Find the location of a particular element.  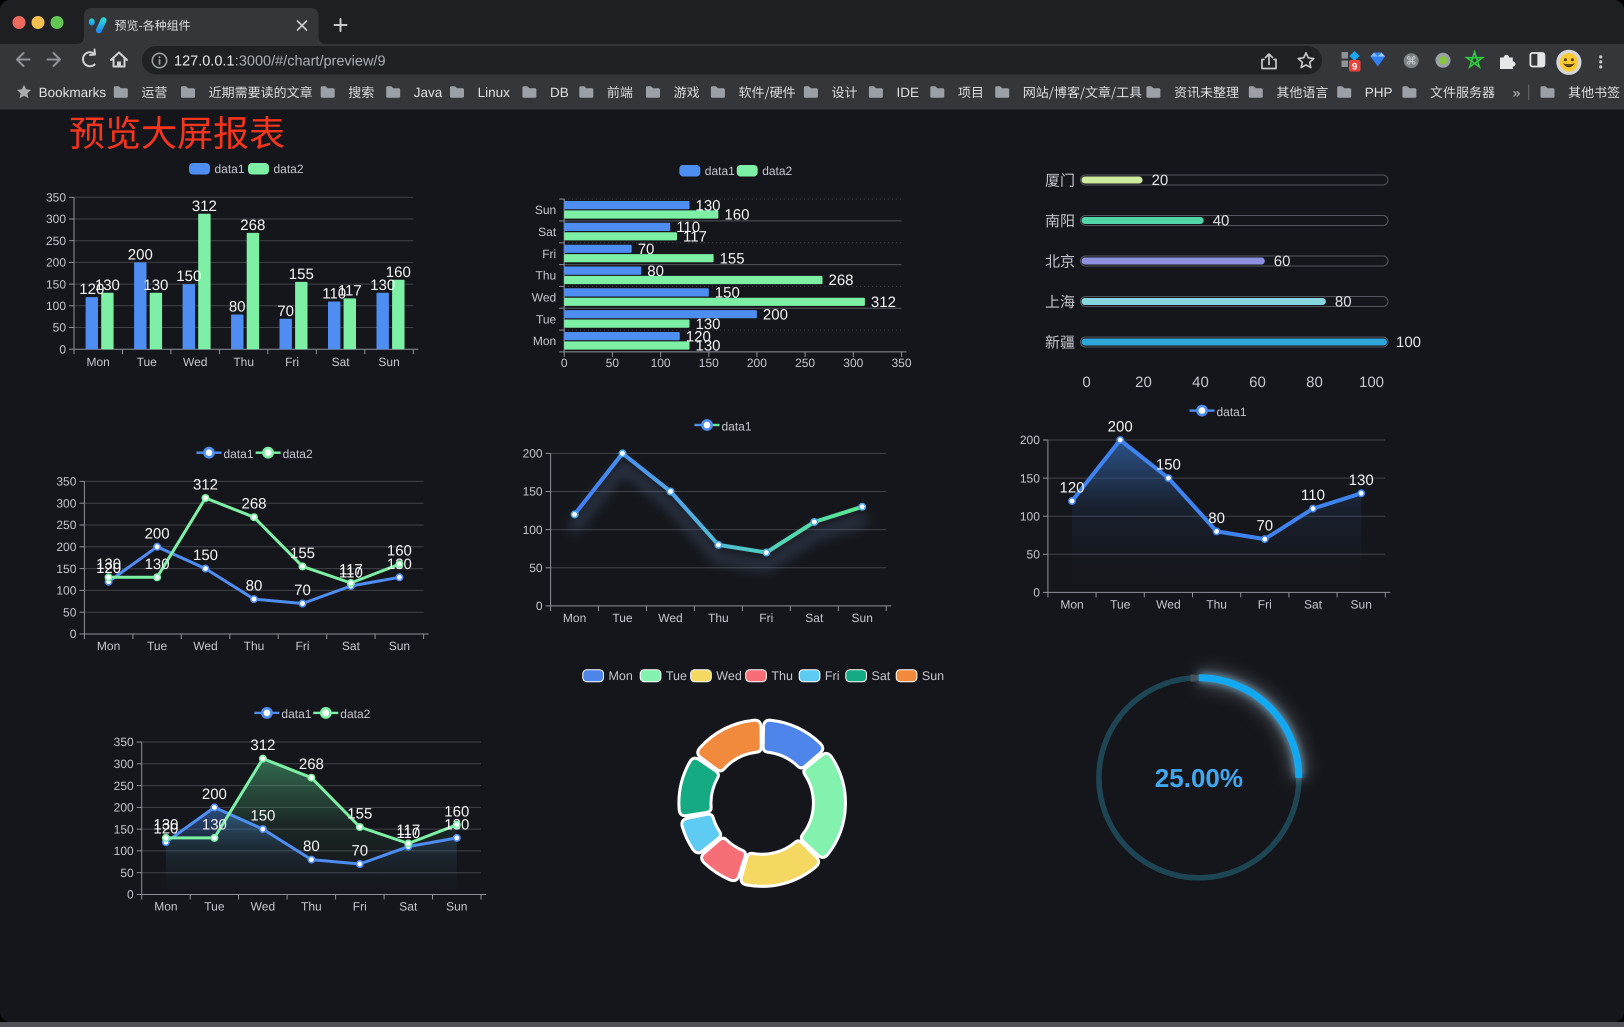

svg-text: Linux is located at coordinates (494, 92).